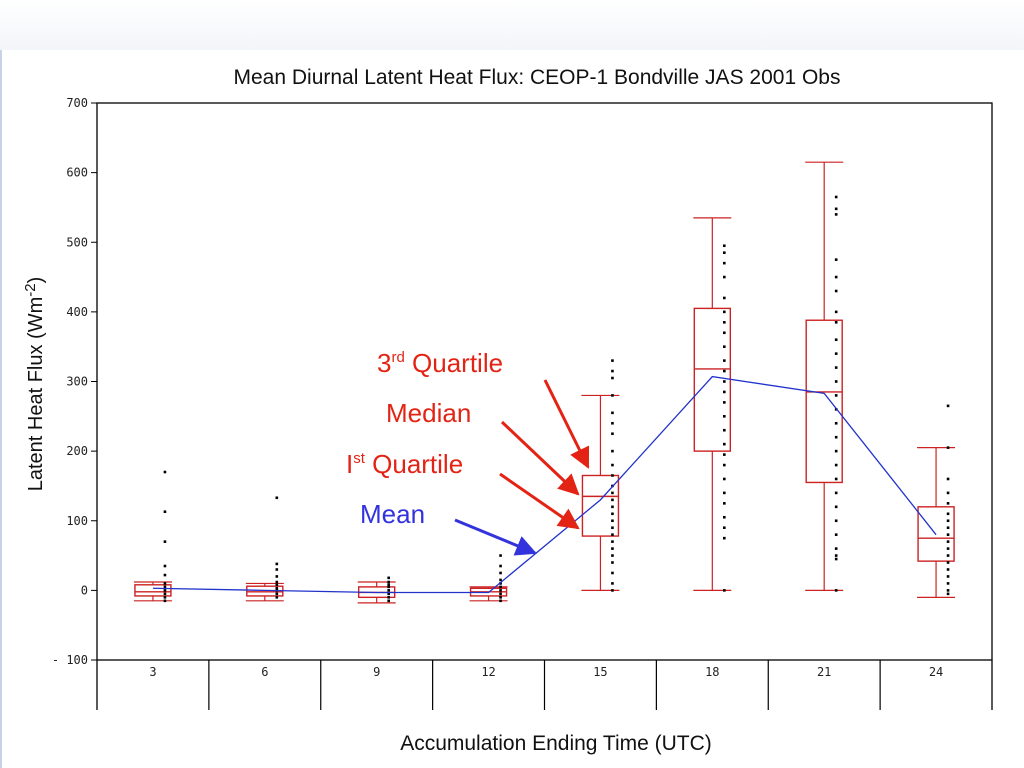  What do you see at coordinates (540, 458) in the screenshot?
I see `arrow-median` at bounding box center [540, 458].